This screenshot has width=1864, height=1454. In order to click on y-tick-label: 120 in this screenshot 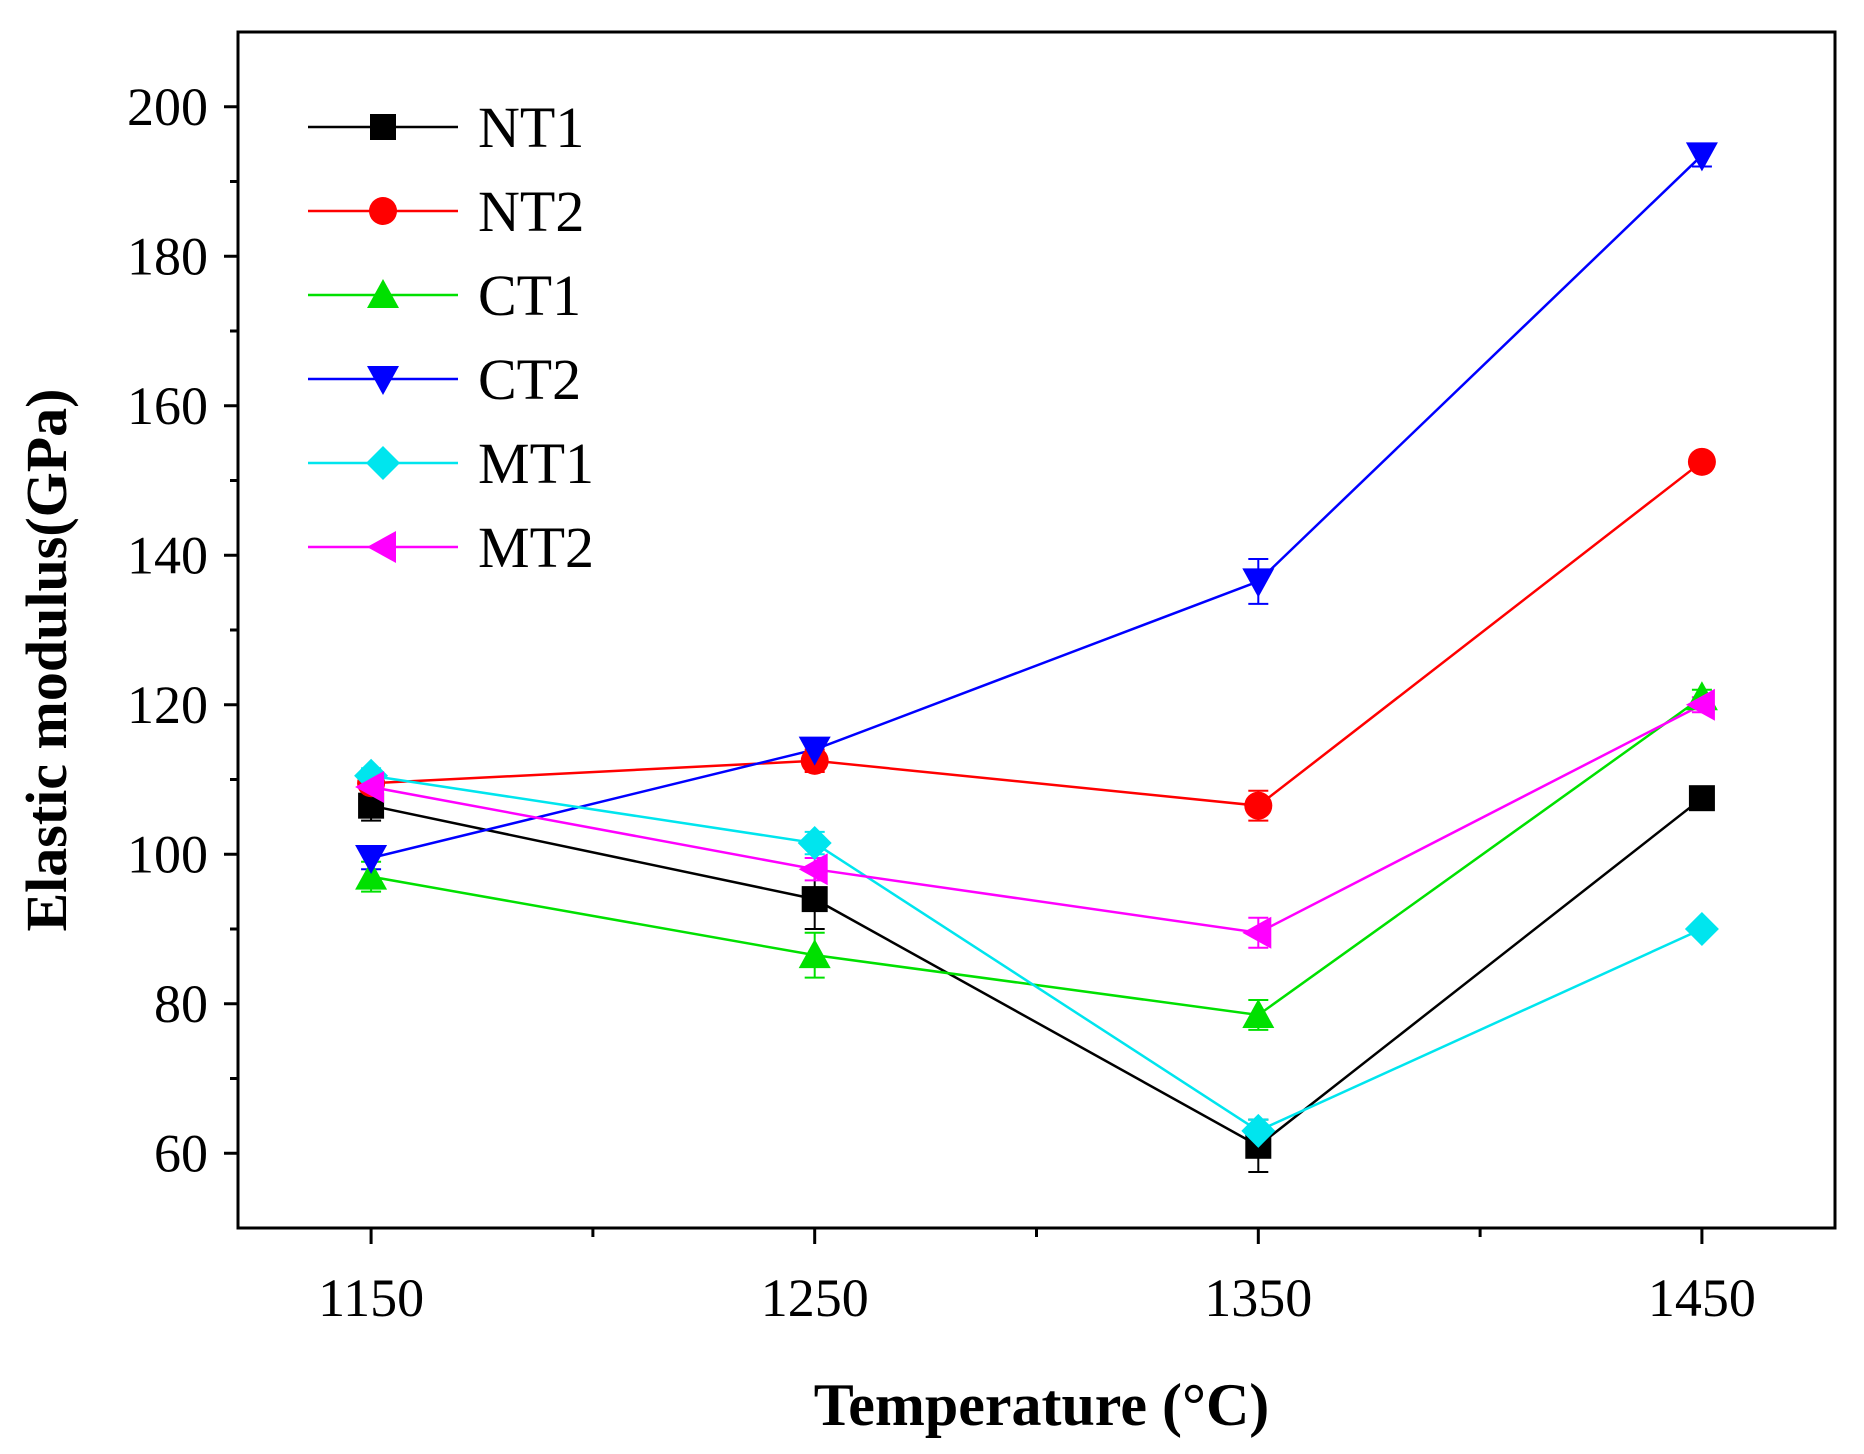, I will do `click(167, 705)`.